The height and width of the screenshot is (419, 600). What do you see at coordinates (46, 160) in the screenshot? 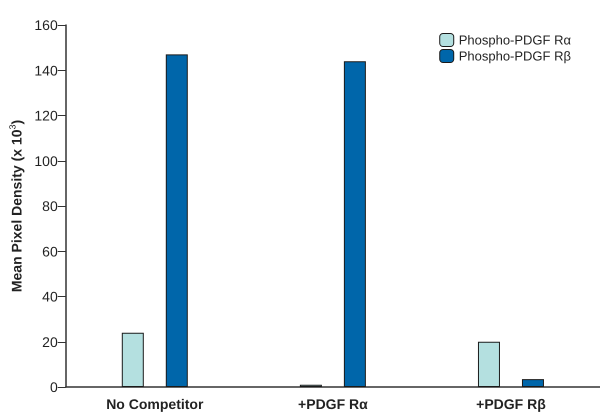
I see `y-tick-label: 100` at bounding box center [46, 160].